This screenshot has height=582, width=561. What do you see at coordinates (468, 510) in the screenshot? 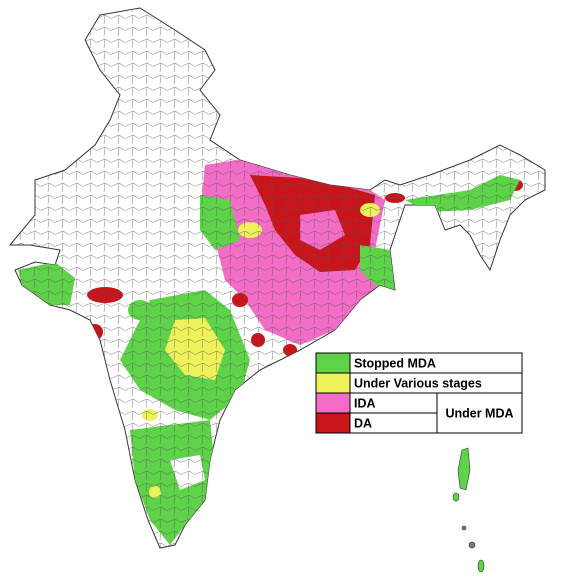
I see `islands` at bounding box center [468, 510].